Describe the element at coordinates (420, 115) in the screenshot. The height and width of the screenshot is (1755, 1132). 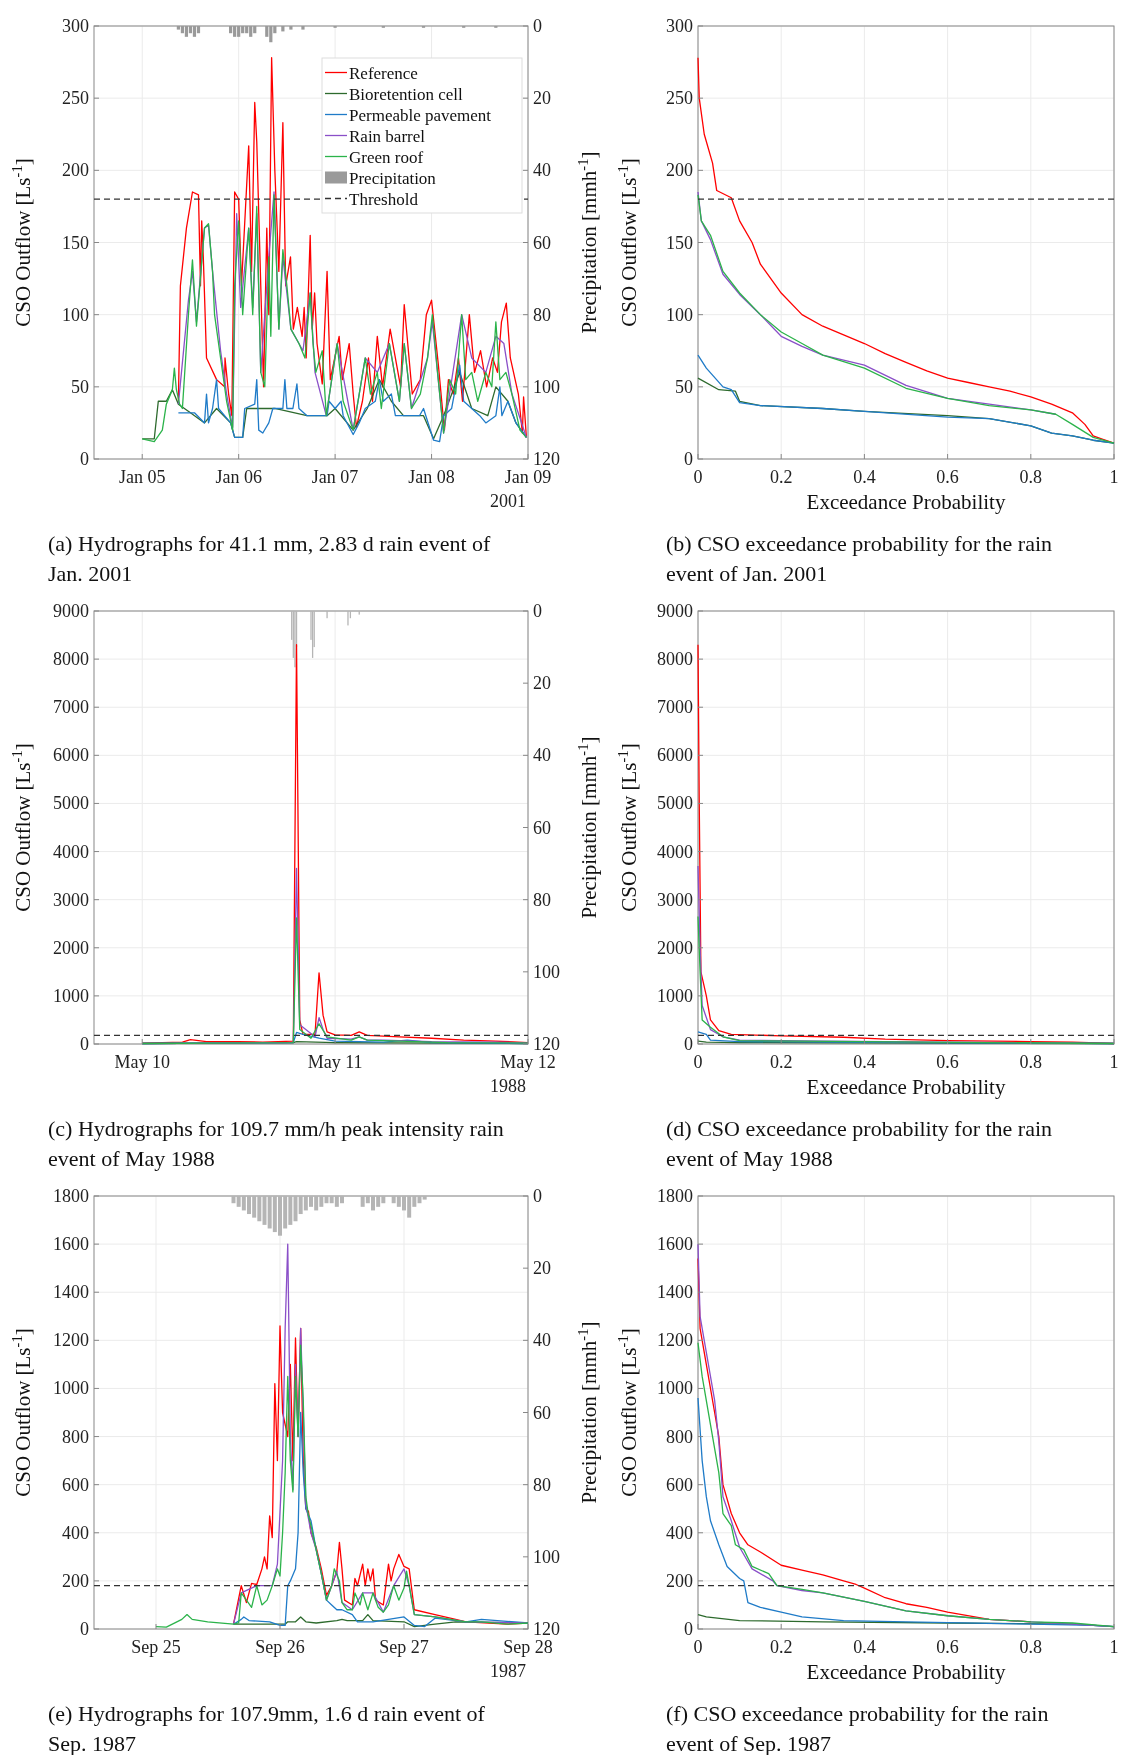
I see `legend-label: Permeable pavement` at that location.